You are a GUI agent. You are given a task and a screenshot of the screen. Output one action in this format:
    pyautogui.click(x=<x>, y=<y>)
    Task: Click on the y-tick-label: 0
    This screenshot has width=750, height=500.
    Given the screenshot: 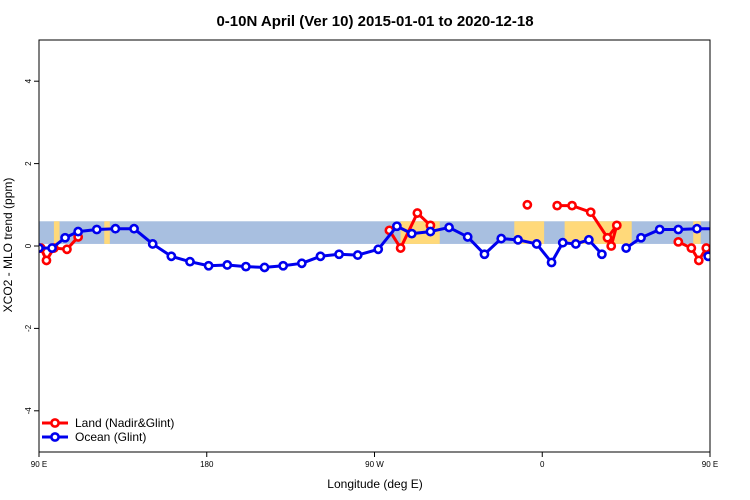 What is the action you would take?
    pyautogui.click(x=28, y=245)
    